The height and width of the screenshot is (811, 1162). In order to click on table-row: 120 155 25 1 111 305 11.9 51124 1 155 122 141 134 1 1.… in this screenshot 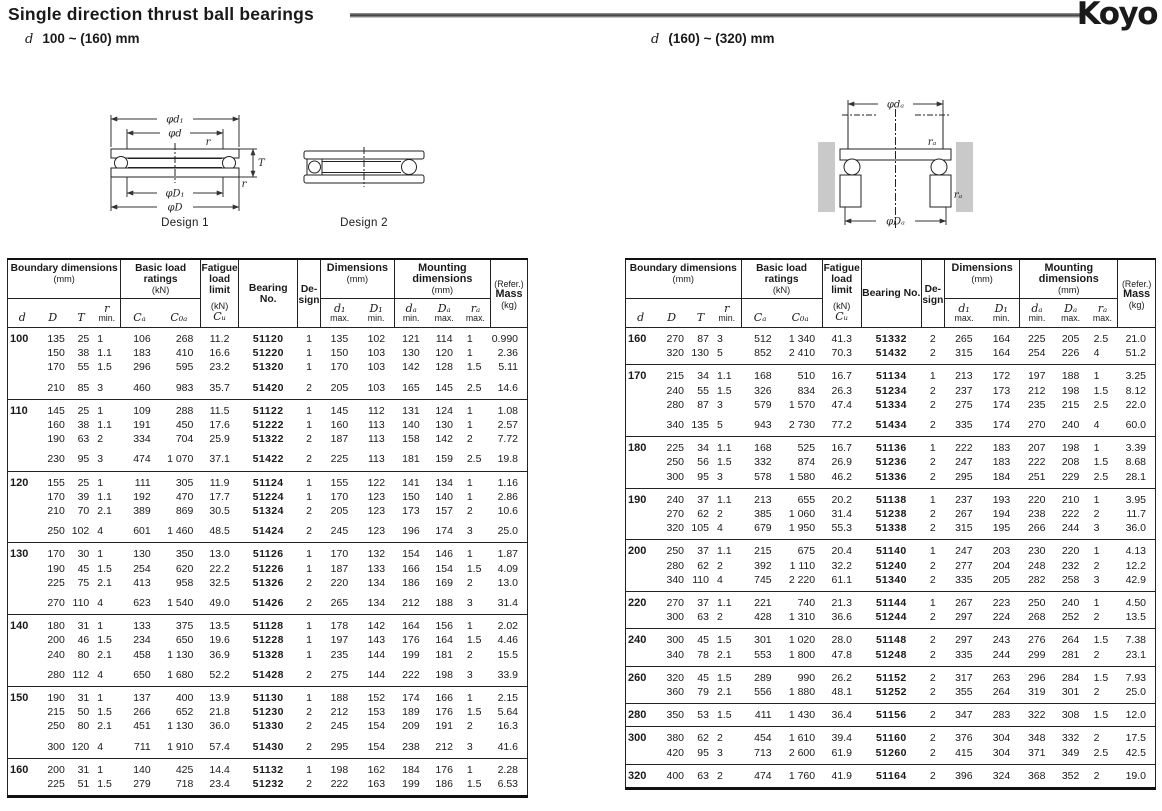, I will do `click(267, 480)`.